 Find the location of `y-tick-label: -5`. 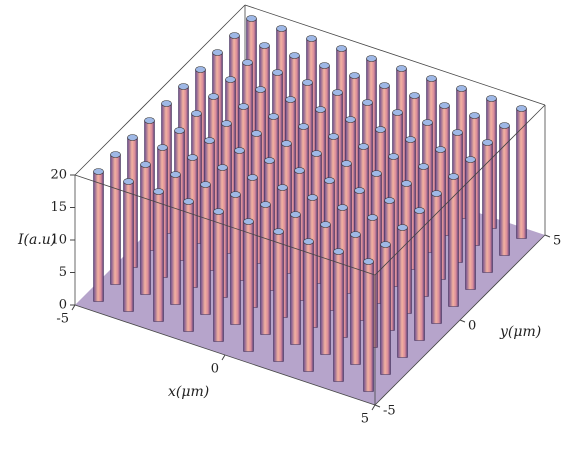

y-tick-label: -5 is located at coordinates (389, 411).